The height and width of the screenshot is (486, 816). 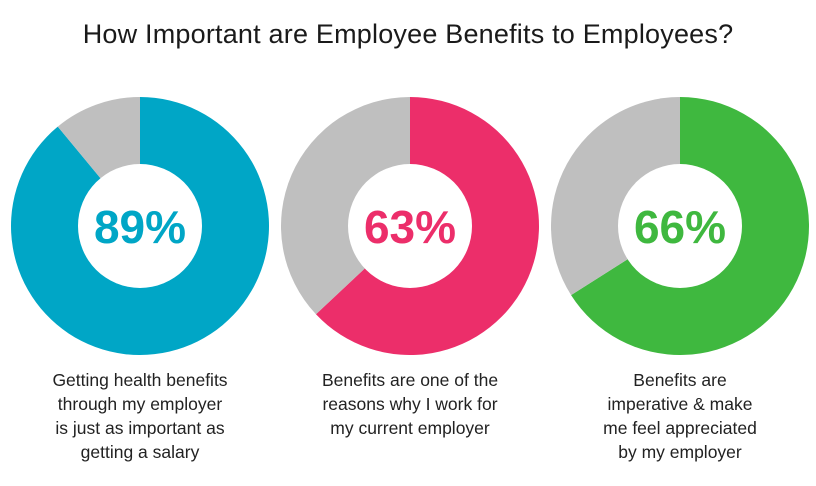 I want to click on donut-2-hole, so click(x=410, y=226).